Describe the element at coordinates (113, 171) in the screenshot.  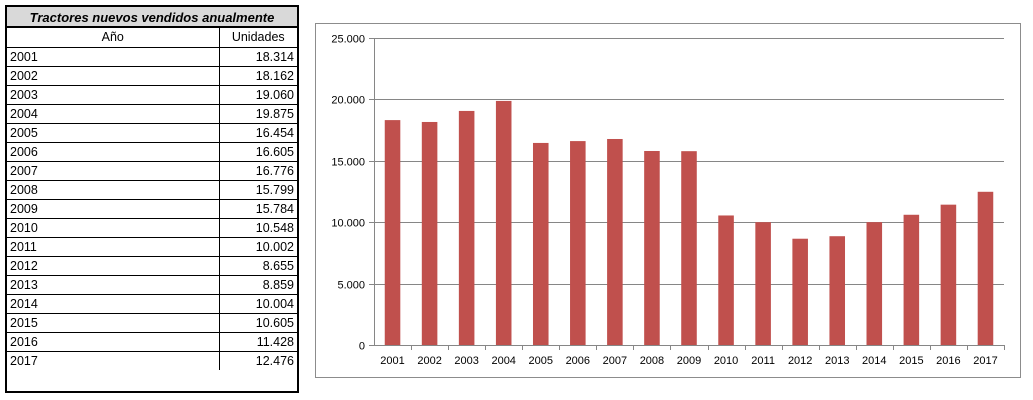
I see `table-cell-year: 2007` at that location.